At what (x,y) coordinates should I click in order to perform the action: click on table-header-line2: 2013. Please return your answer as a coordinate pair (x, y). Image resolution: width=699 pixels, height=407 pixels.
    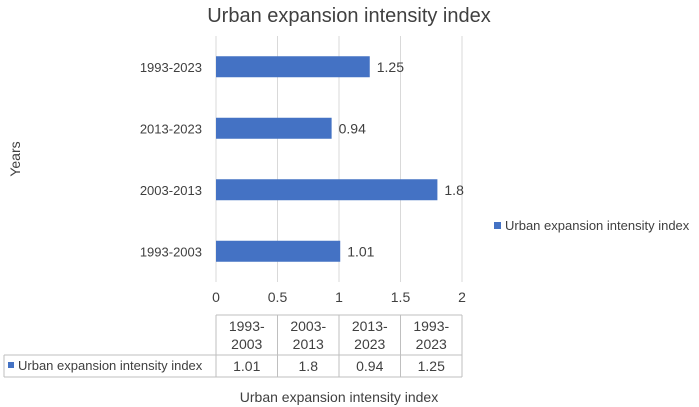
    Looking at the image, I should click on (308, 344).